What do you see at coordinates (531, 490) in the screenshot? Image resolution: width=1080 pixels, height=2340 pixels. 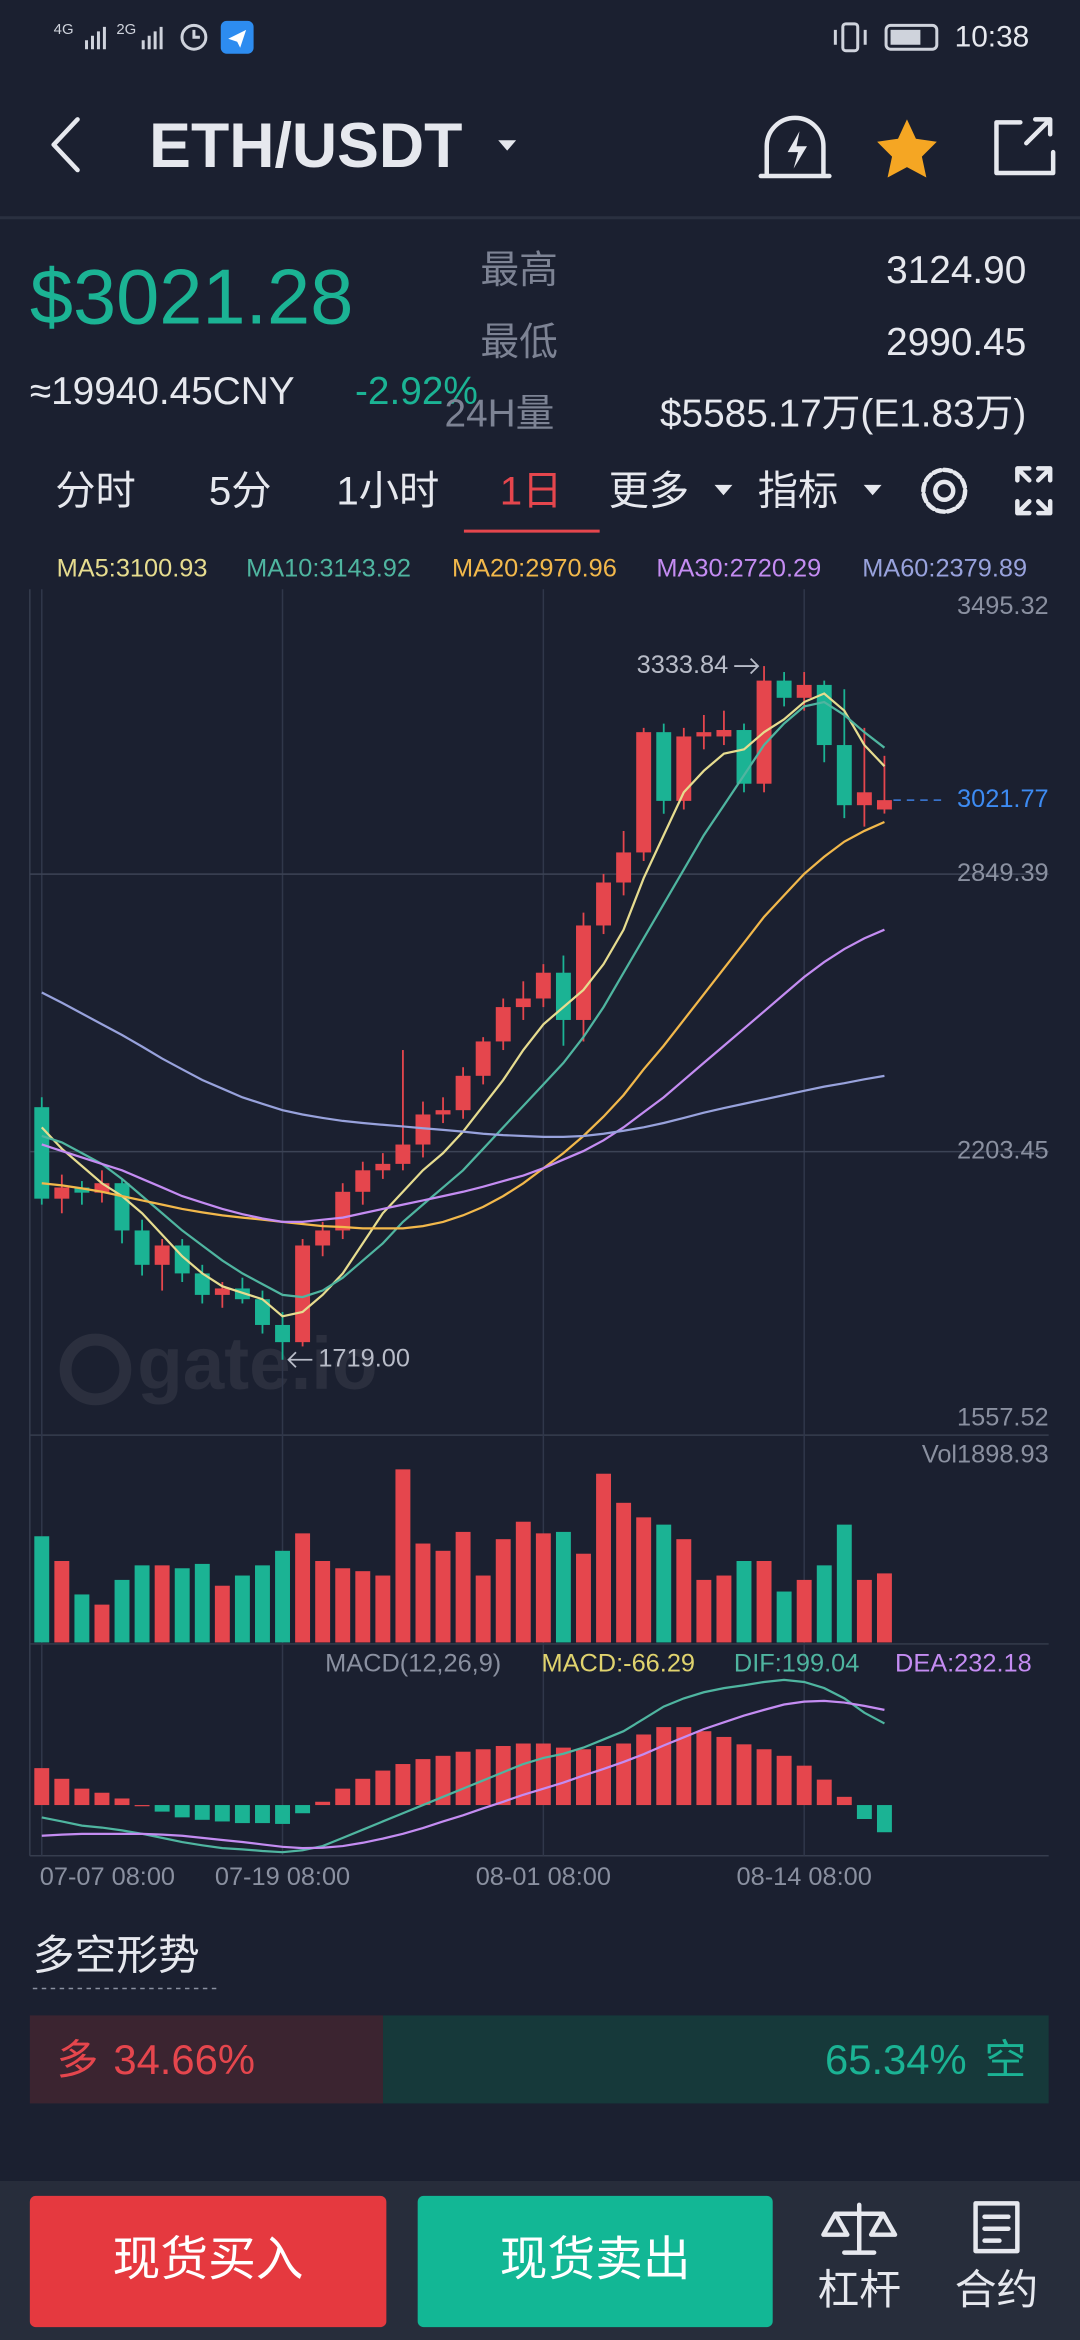 I see `tab: 1日` at bounding box center [531, 490].